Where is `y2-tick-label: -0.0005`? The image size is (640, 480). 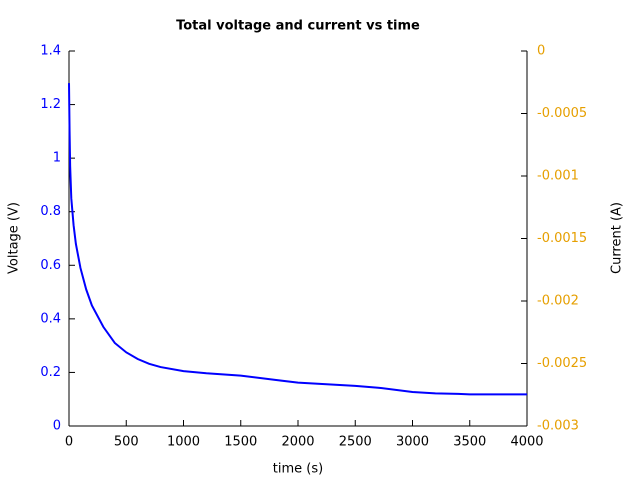 y2-tick-label: -0.0005 is located at coordinates (562, 113).